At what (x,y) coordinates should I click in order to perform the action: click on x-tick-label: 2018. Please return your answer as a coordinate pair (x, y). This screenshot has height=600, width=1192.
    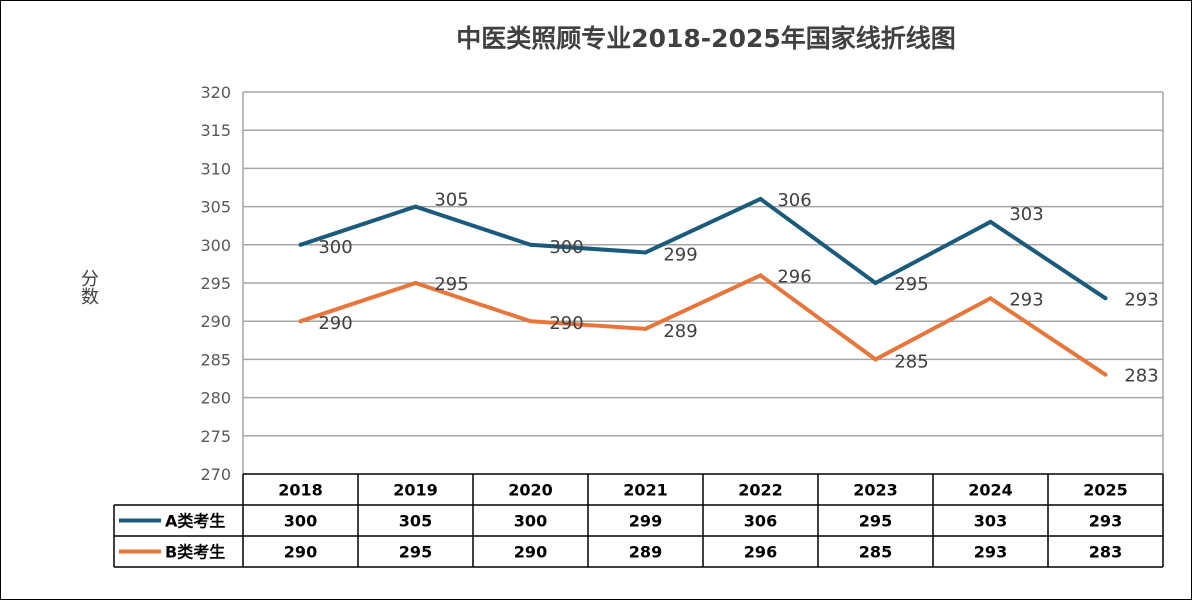
    Looking at the image, I should click on (300, 490).